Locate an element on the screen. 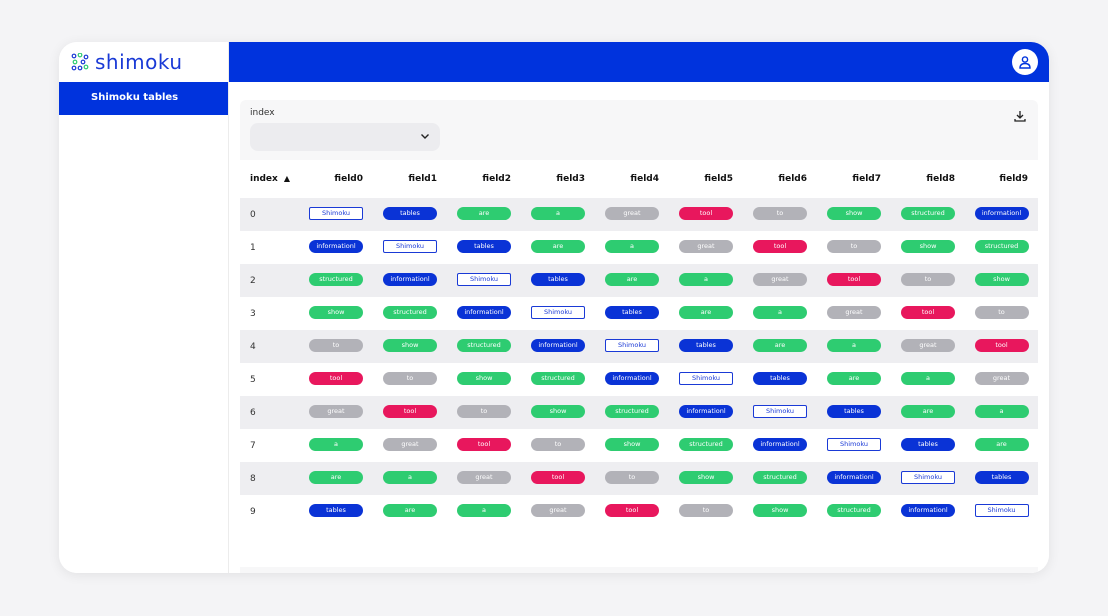 The image size is (1108, 616). column-header-field6: field6 is located at coordinates (792, 179).